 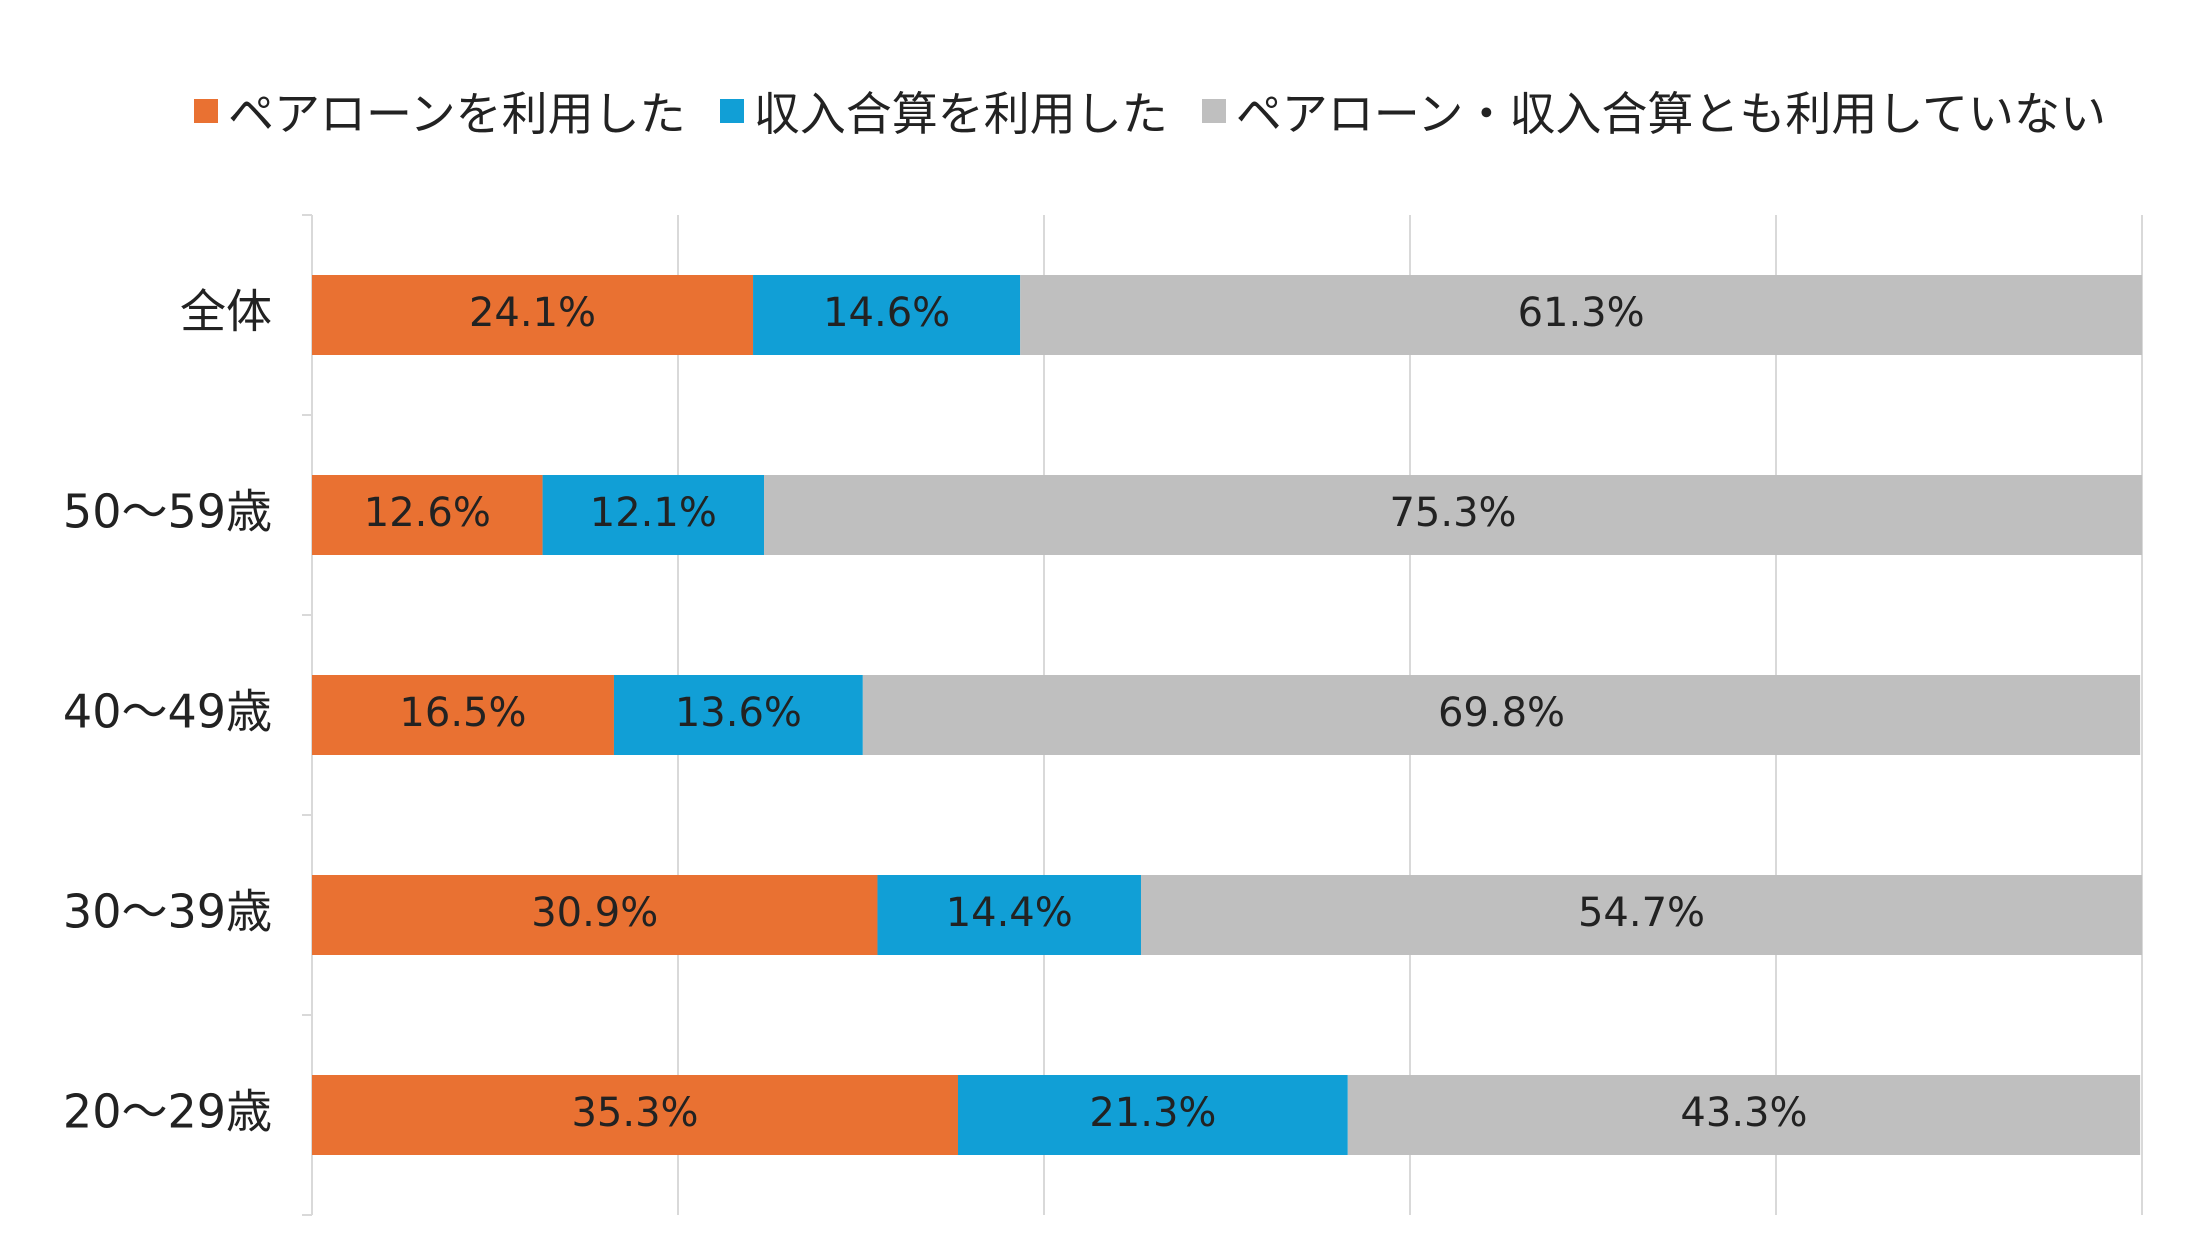 What do you see at coordinates (205, 111) in the screenshot?
I see `legend-swatch-pair-loan` at bounding box center [205, 111].